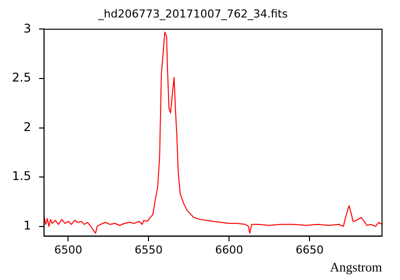  I want to click on y-tick-label: 2, so click(27, 127).